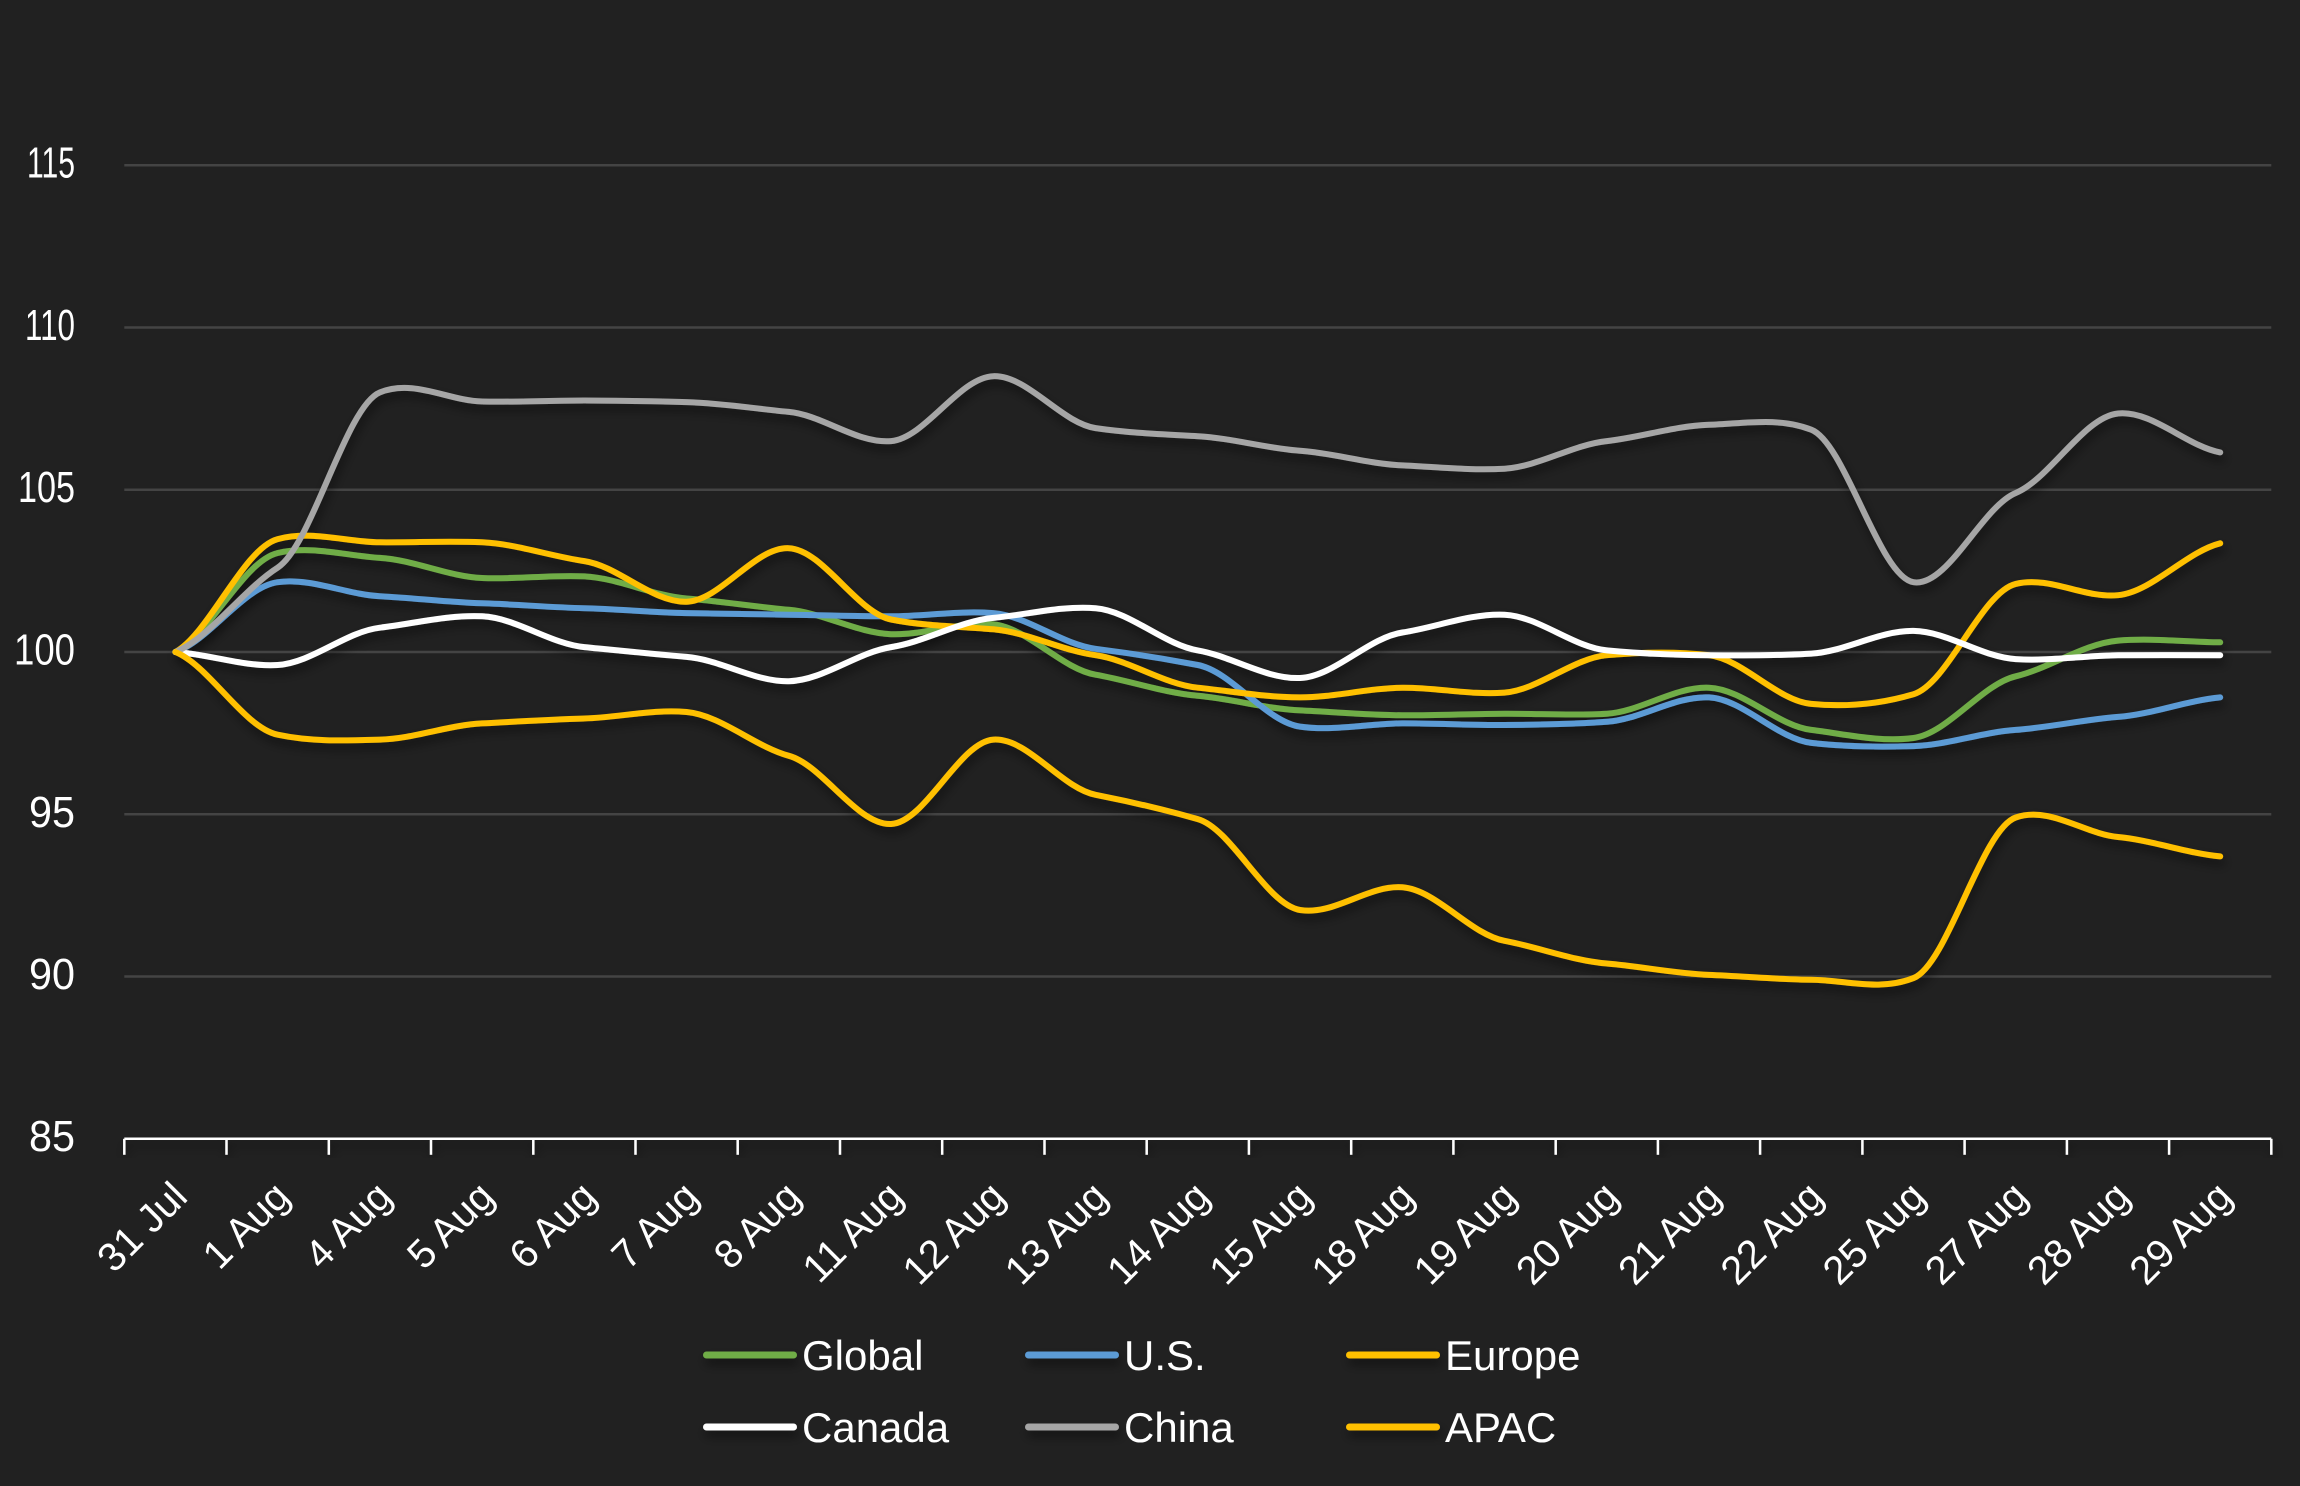 This screenshot has height=1486, width=2300. I want to click on svg-text: 90, so click(52, 974).